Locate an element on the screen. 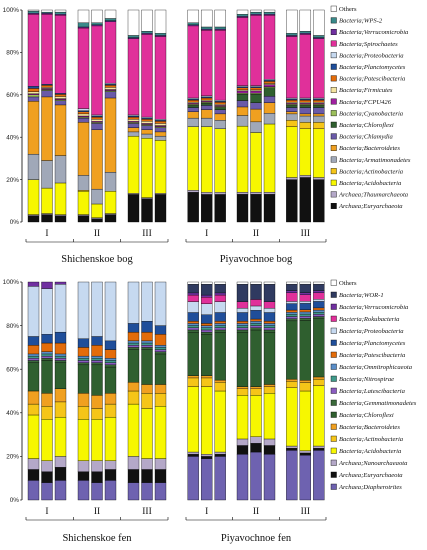 This screenshot has height=550, width=427. group-label: II is located at coordinates (97, 512).